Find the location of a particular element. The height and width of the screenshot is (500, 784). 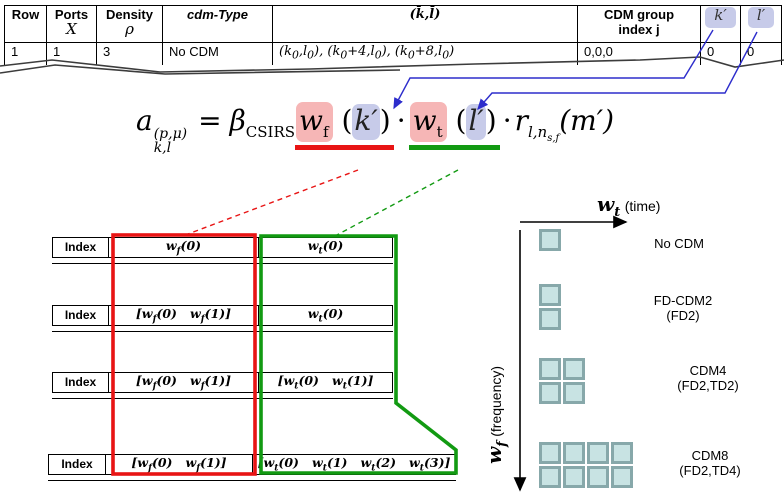

legend-label-nocdm: No CDM is located at coordinates (679, 243).